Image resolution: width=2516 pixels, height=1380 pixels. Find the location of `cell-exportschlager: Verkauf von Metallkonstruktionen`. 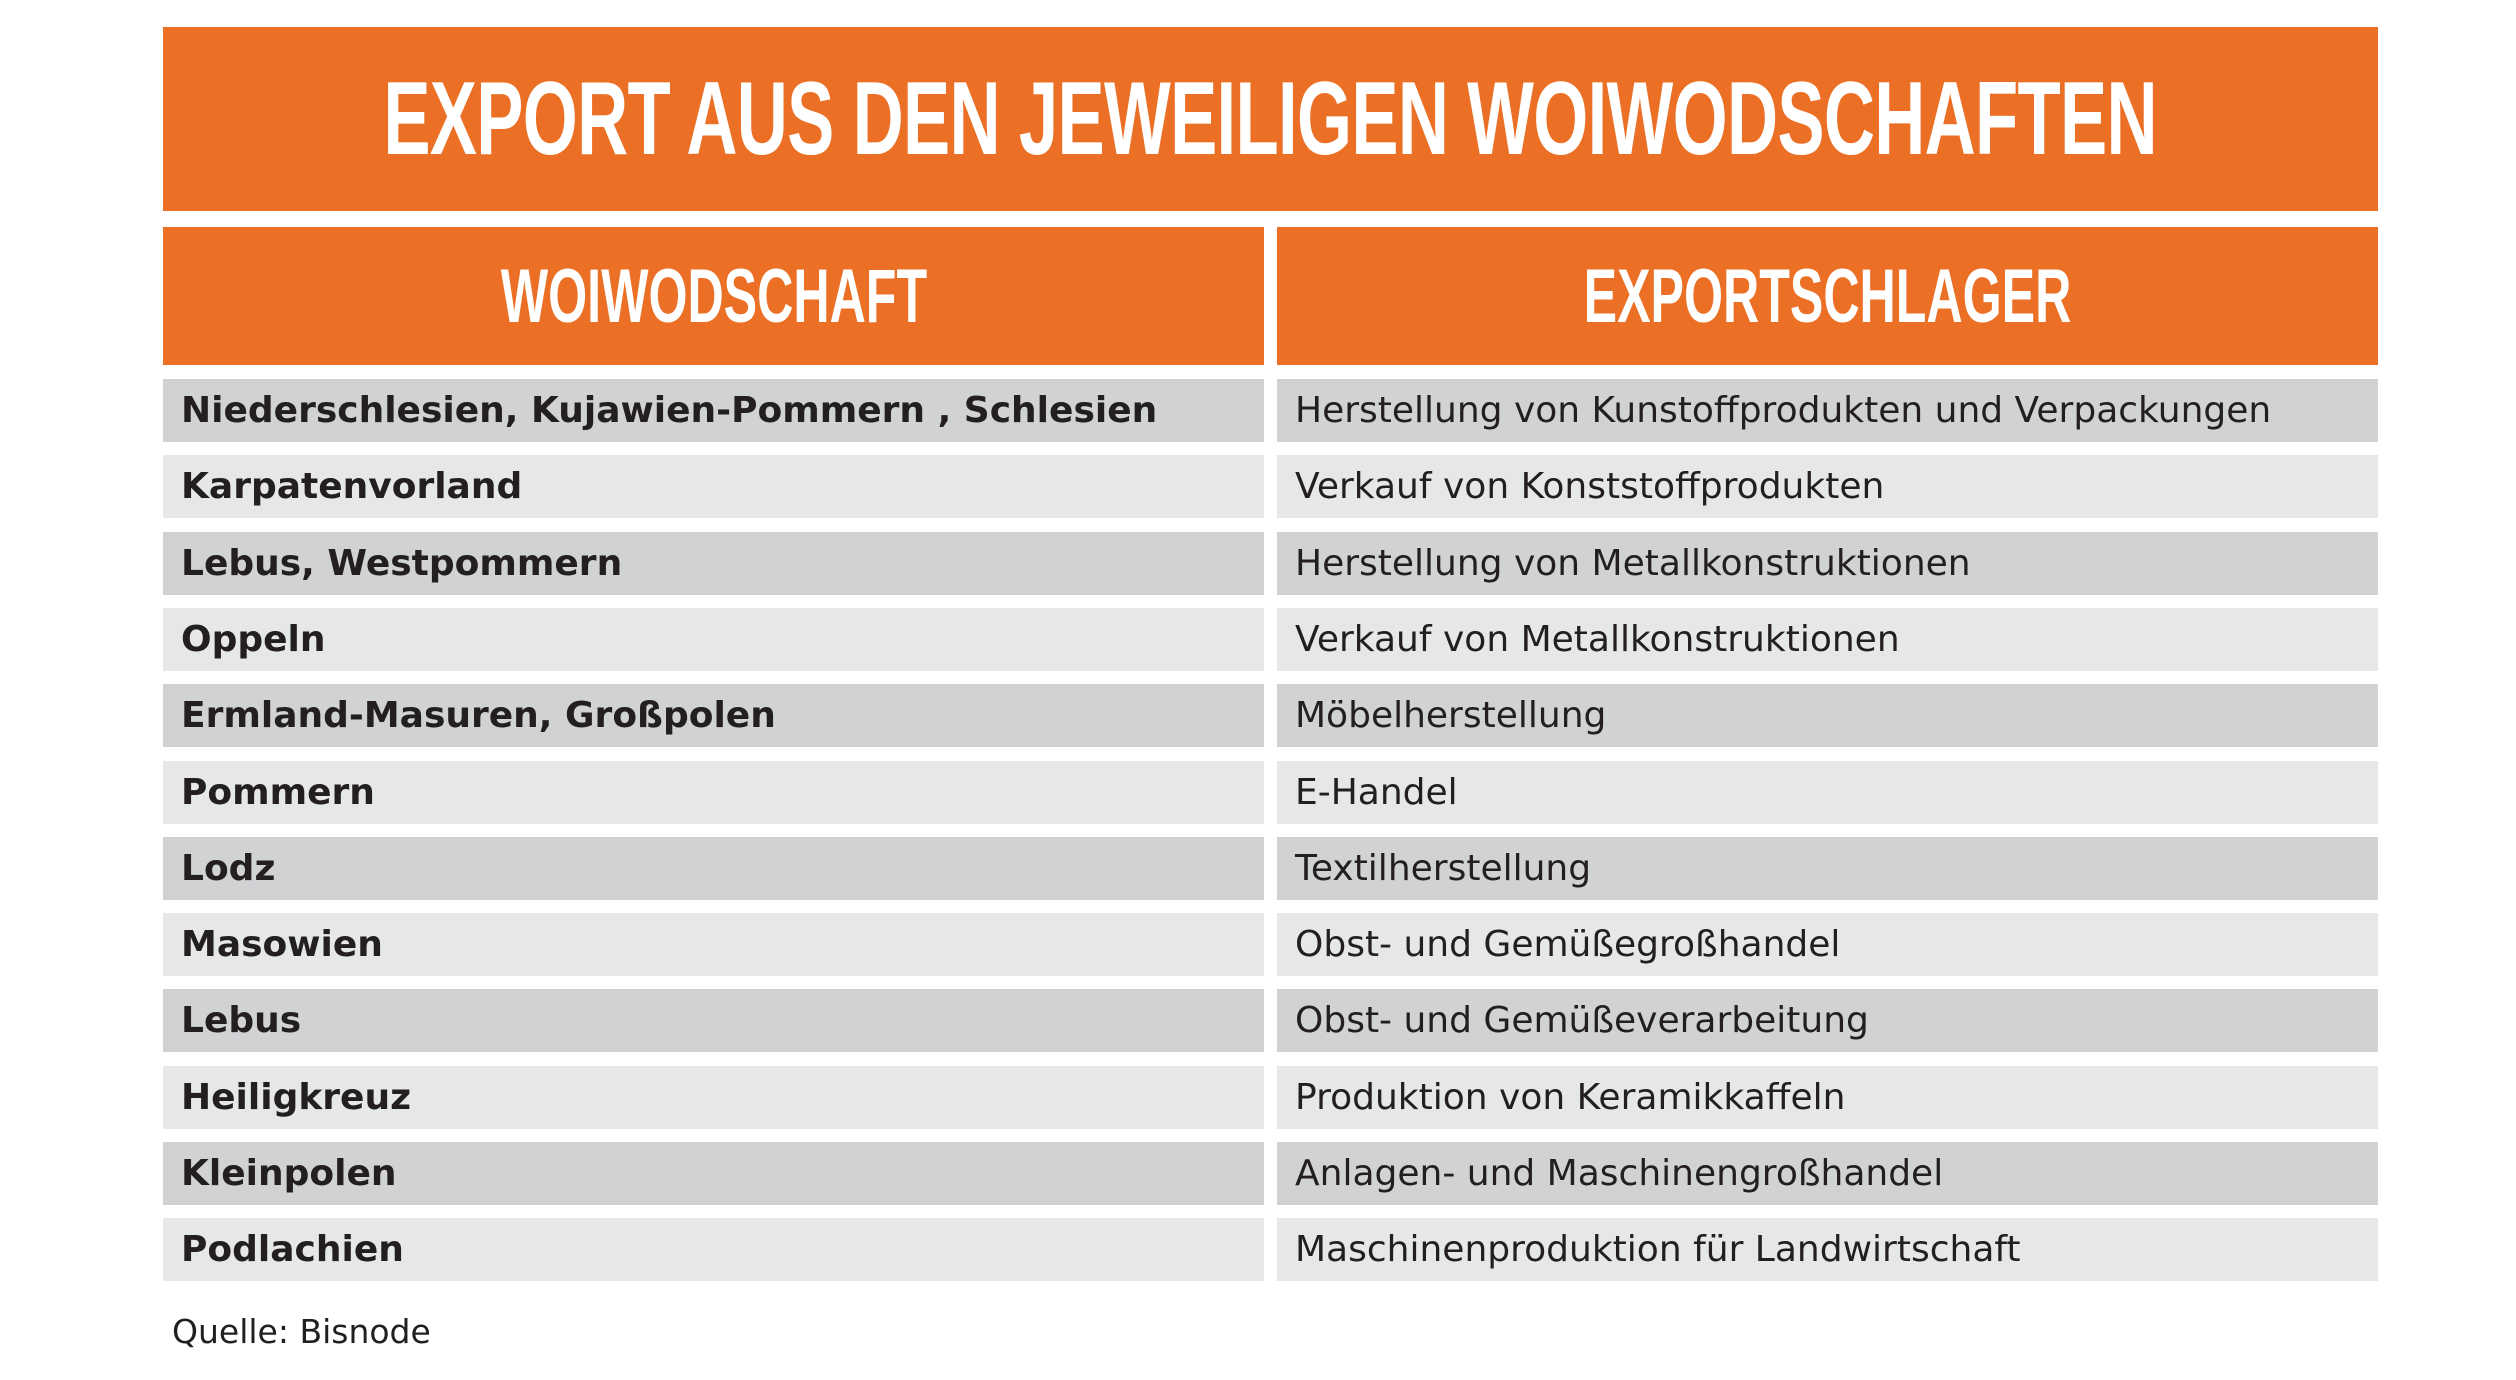

cell-exportschlager: Verkauf von Metallkonstruktionen is located at coordinates (1827, 639).